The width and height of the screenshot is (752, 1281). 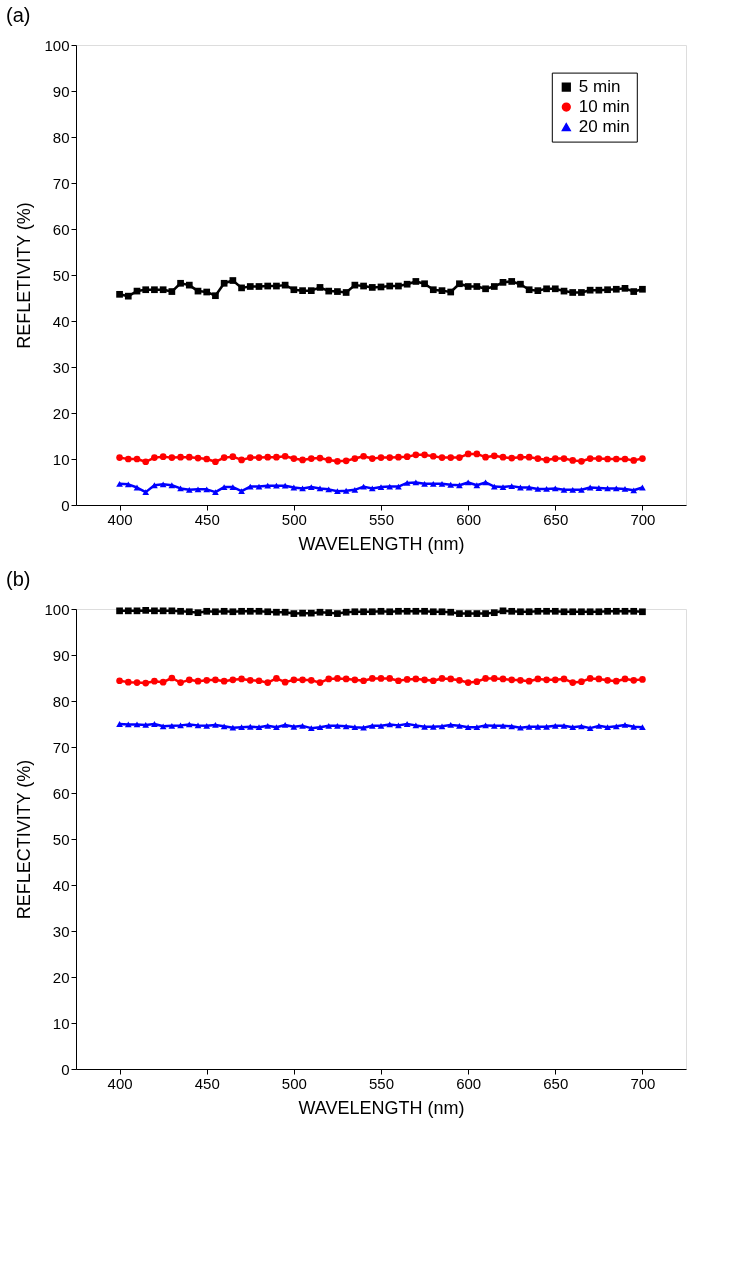 What do you see at coordinates (18, 579) in the screenshot?
I see `chart-title: (b)` at bounding box center [18, 579].